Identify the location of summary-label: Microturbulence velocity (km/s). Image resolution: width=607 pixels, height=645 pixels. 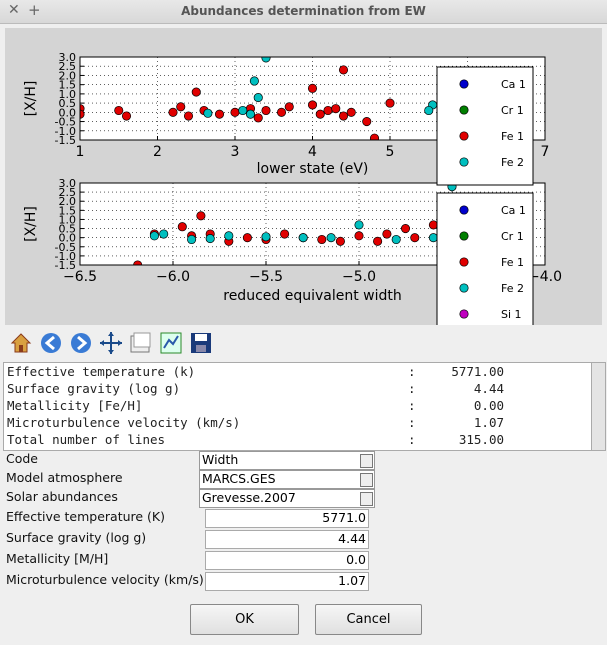
(124, 422).